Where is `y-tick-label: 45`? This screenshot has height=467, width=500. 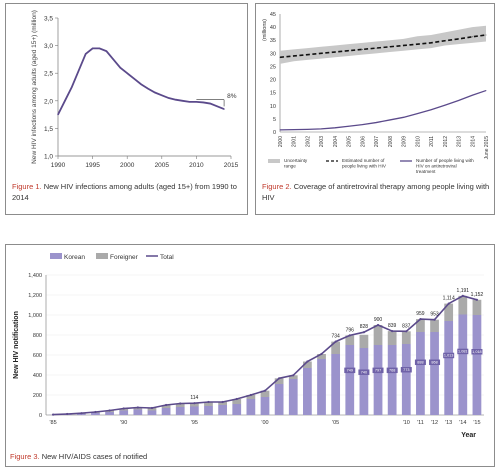
y-tick-label: 45 is located at coordinates (273, 15).